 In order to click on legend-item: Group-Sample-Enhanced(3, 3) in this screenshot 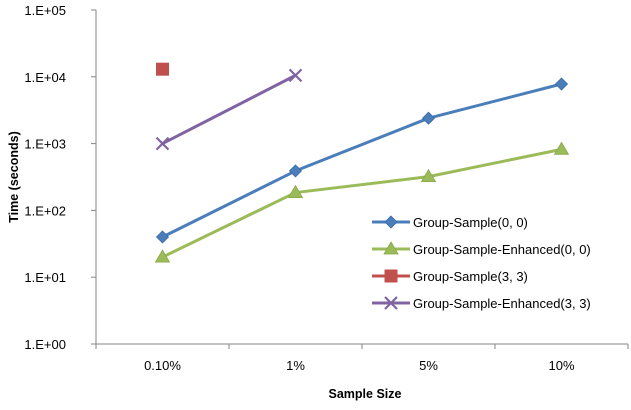, I will do `click(481, 303)`.